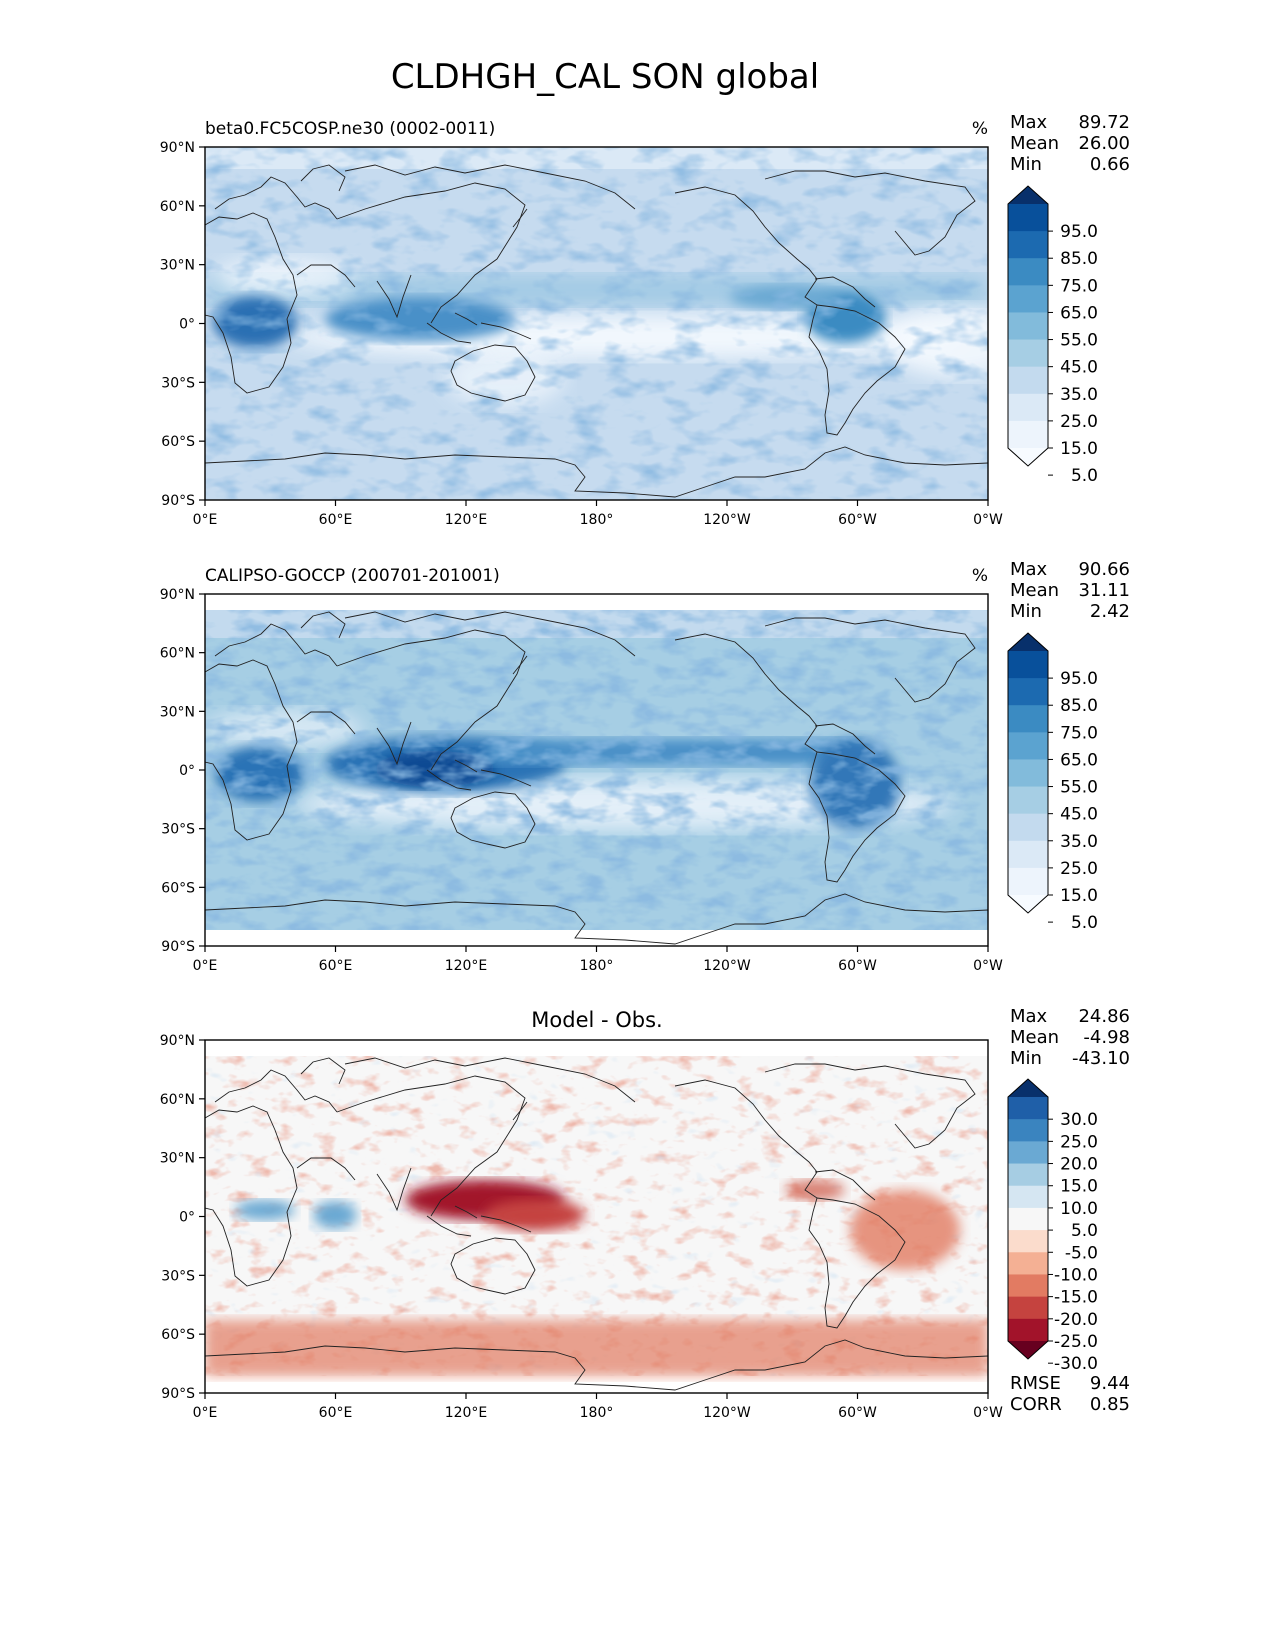 The height and width of the screenshot is (1650, 1275). I want to click on stat-value-mean: 31.11, so click(1104, 590).